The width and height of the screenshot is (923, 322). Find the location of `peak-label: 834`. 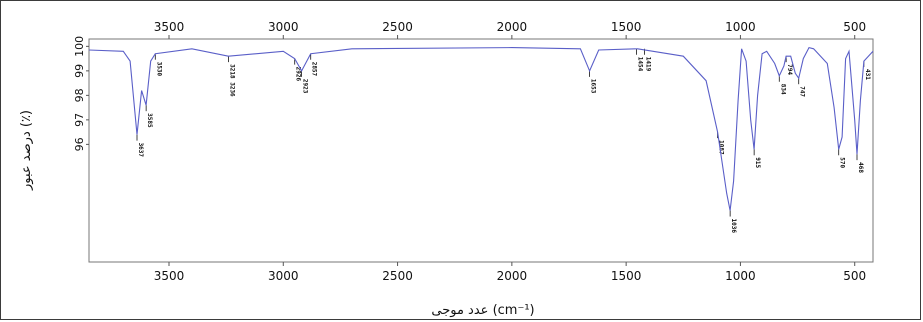

peak-label: 834 is located at coordinates (782, 89).